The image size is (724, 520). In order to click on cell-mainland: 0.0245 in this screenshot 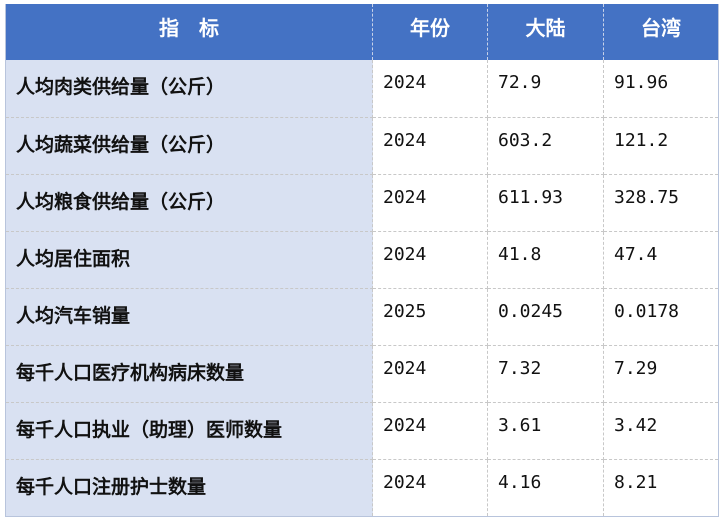, I will do `click(545, 317)`.